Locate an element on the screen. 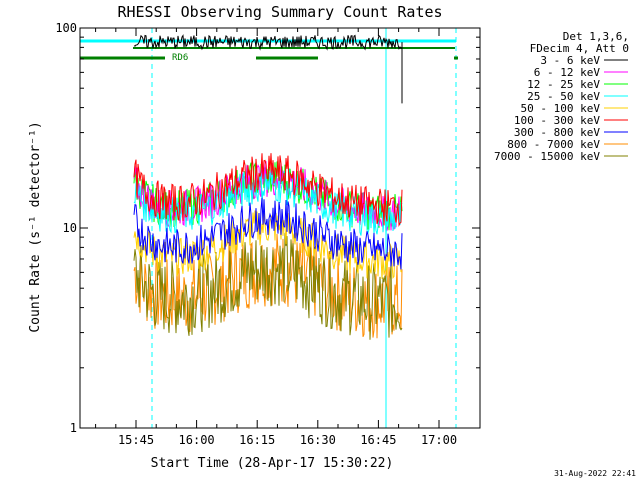 The width and height of the screenshot is (640, 480). y-tick-label: 1 is located at coordinates (73, 428).